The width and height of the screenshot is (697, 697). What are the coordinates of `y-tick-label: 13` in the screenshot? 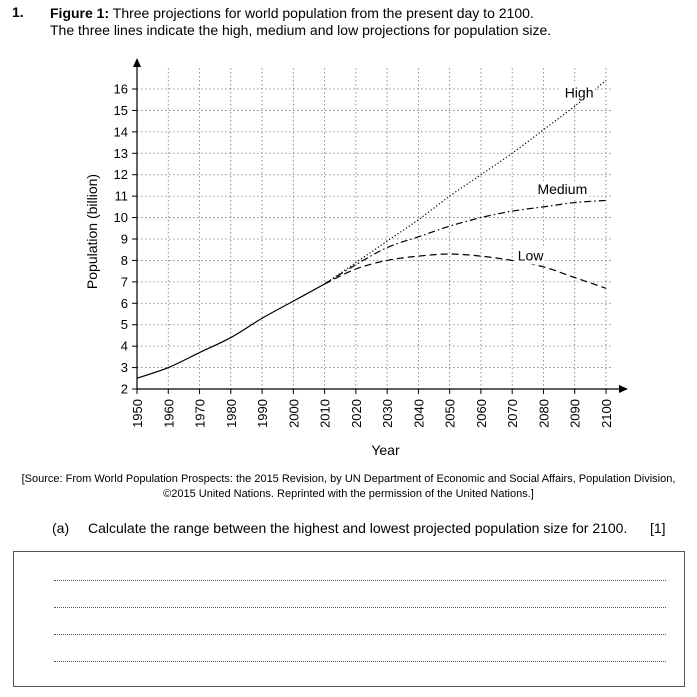 It's located at (121, 153).